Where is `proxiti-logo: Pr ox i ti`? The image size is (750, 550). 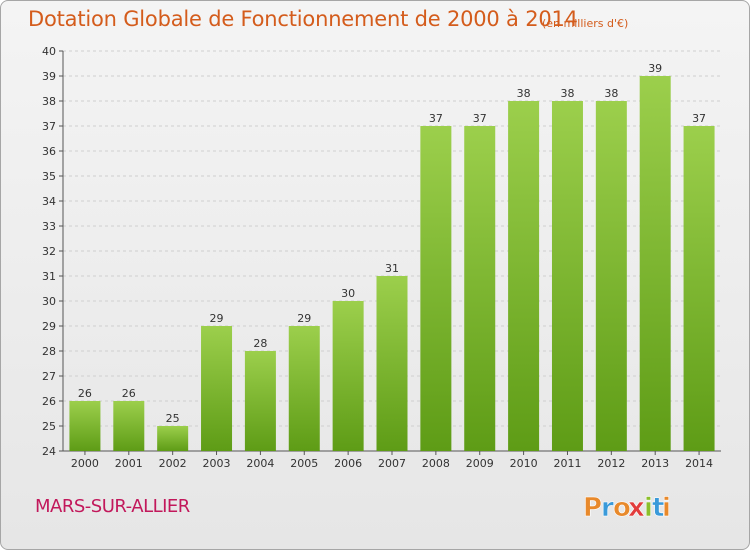 proxiti-logo: Pr ox i ti is located at coordinates (627, 508).